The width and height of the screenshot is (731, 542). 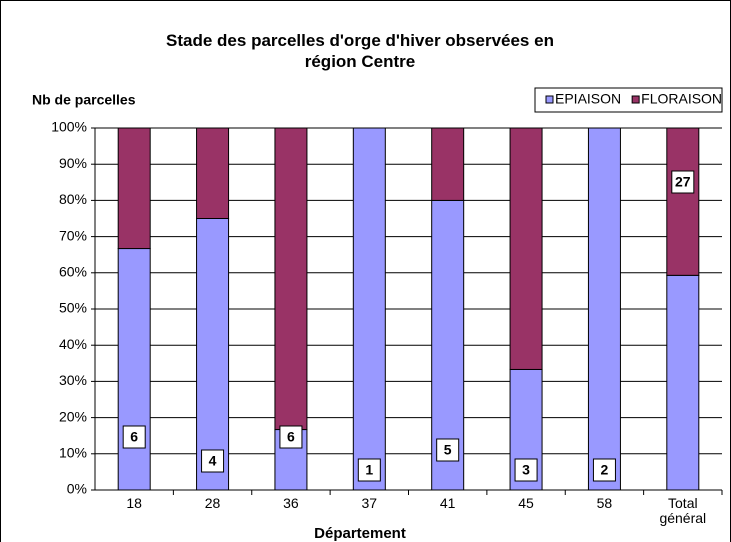 What do you see at coordinates (73, 344) in the screenshot?
I see `y-tick-label: 40%` at bounding box center [73, 344].